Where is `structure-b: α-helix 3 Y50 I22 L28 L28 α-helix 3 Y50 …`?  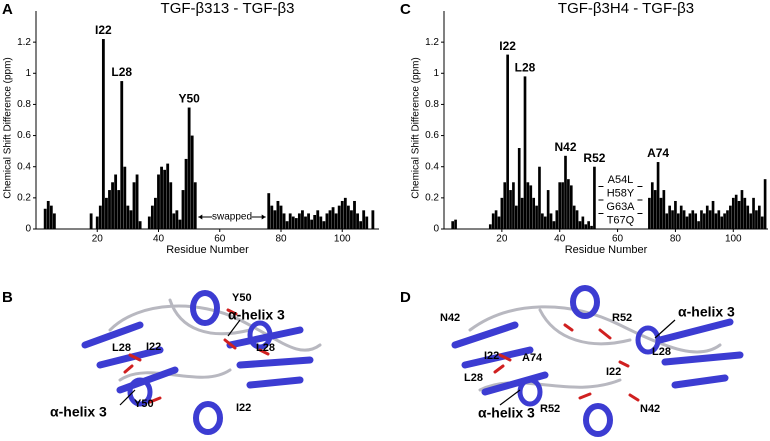
structure-b: α-helix 3 Y50 I22 L28 L28 α-helix 3 Y50 … is located at coordinates (186, 362).